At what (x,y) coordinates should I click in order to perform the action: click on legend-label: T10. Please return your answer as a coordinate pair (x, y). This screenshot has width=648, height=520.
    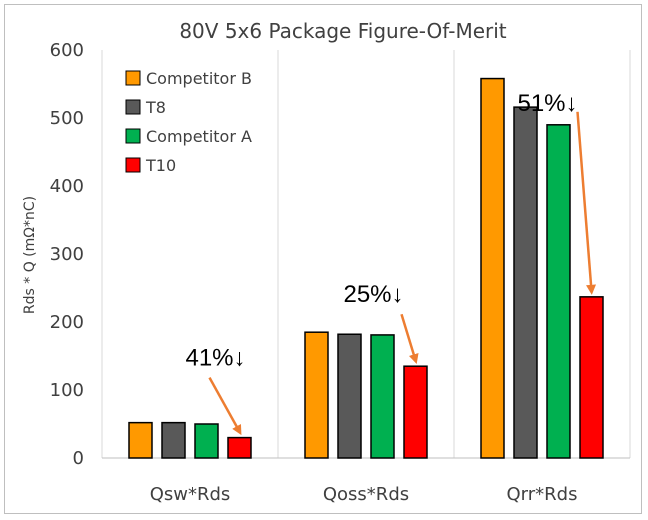
    Looking at the image, I should click on (160, 165).